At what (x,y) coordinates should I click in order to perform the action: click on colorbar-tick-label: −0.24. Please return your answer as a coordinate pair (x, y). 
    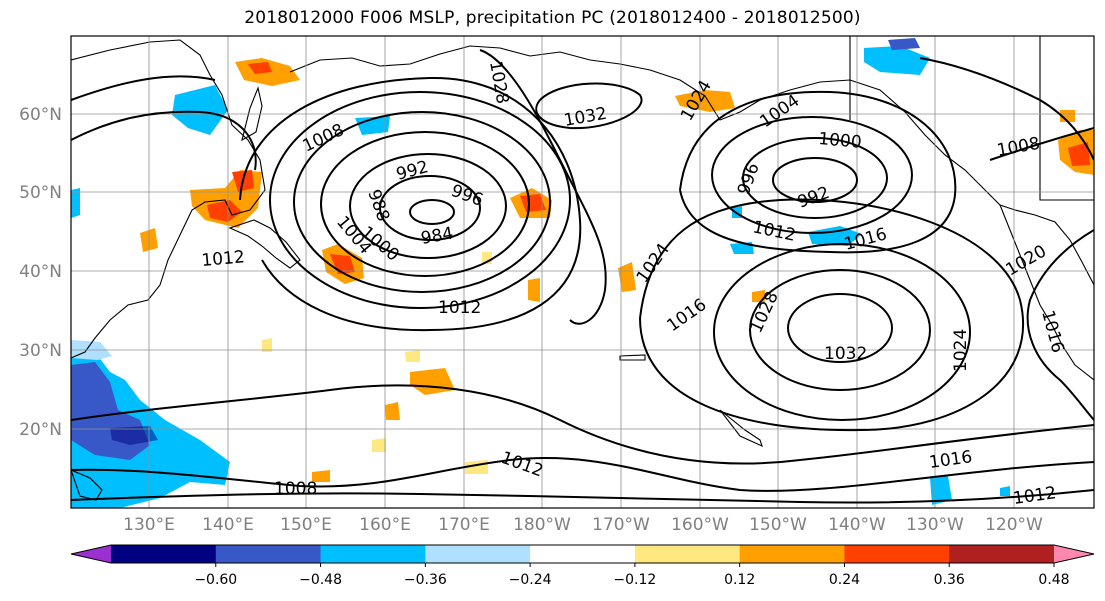
    Looking at the image, I should click on (530, 580).